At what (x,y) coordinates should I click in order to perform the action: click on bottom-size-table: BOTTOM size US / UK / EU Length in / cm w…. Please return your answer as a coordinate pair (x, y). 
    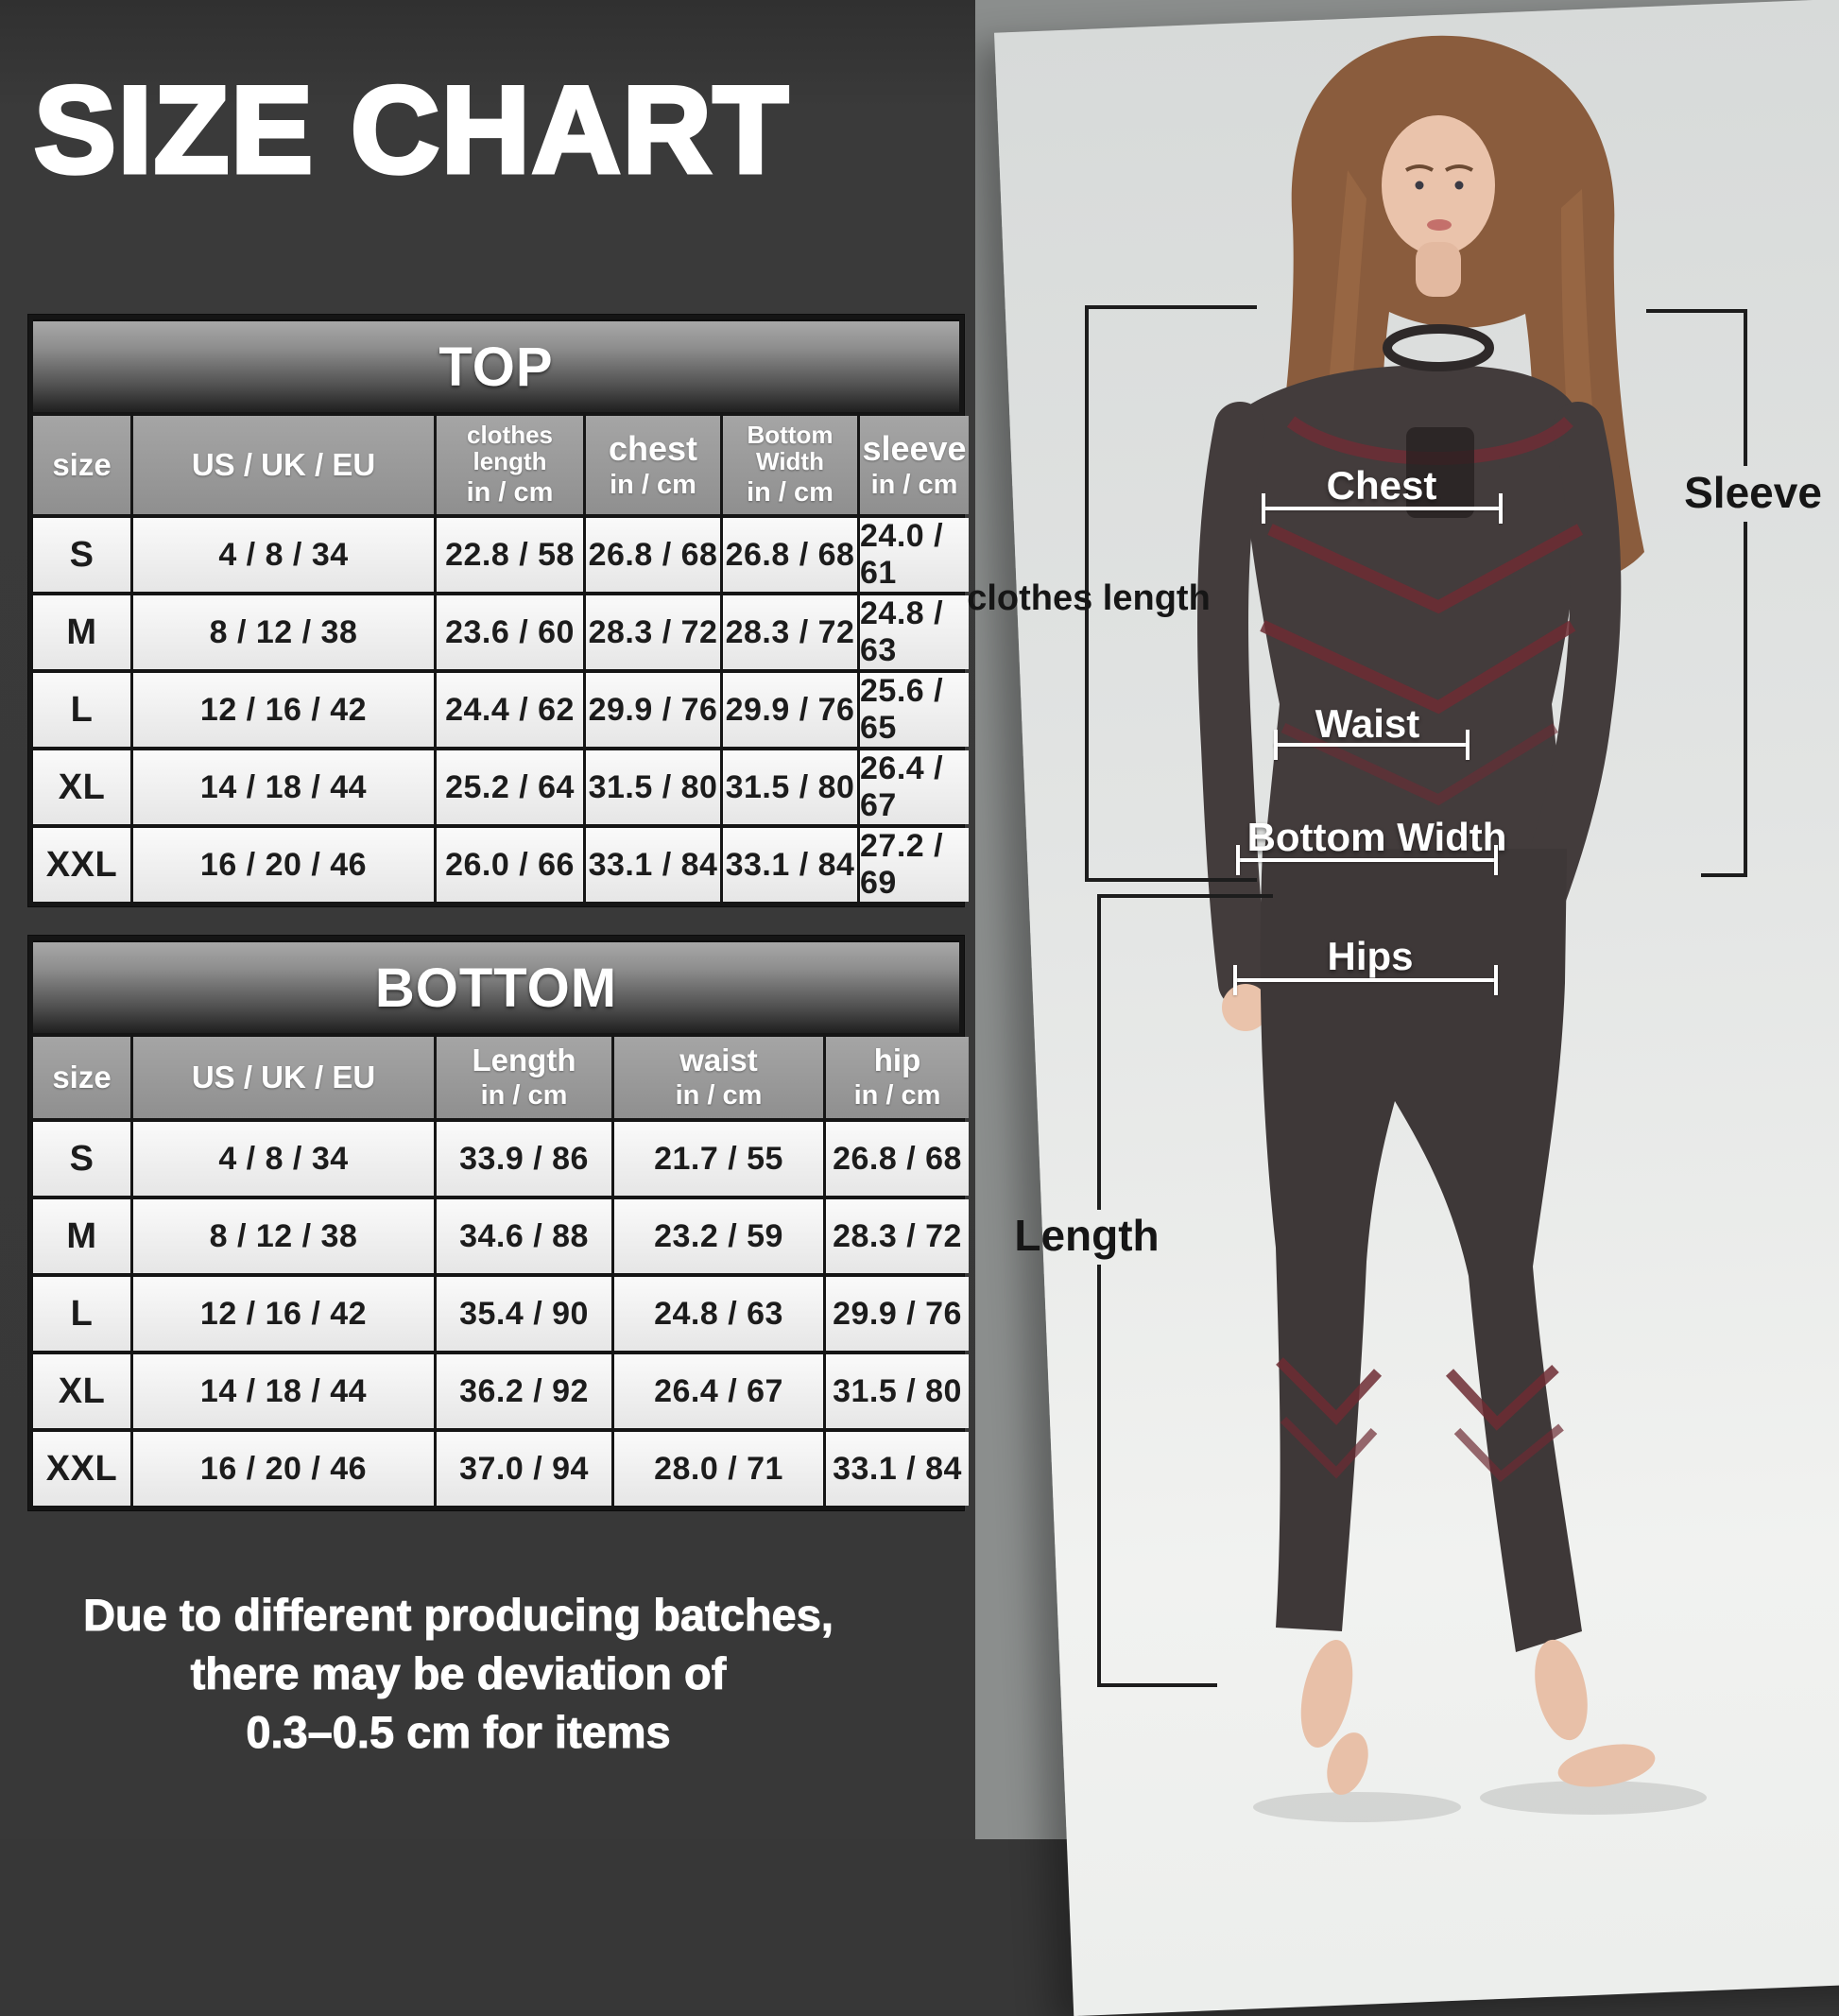
    Looking at the image, I should click on (498, 1223).